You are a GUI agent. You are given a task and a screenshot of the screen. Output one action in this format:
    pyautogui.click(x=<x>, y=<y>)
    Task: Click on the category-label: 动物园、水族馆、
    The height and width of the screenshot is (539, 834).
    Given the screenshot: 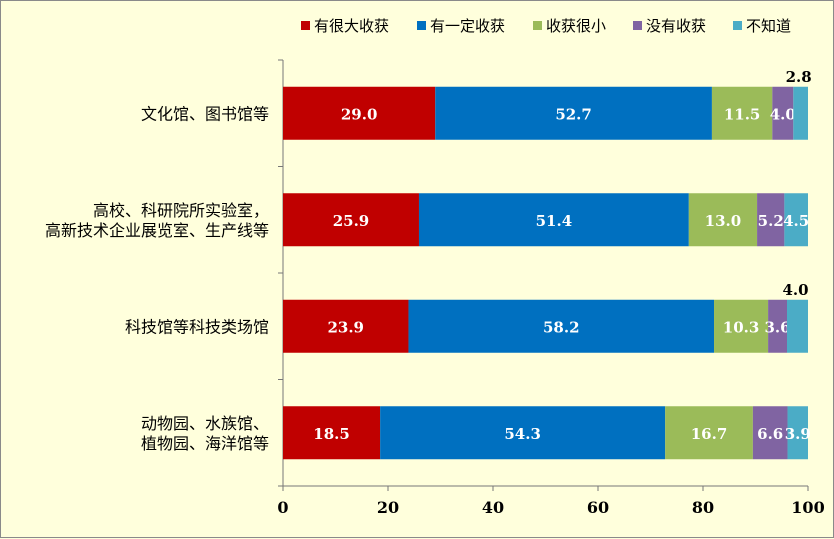 What is the action you would take?
    pyautogui.click(x=205, y=423)
    